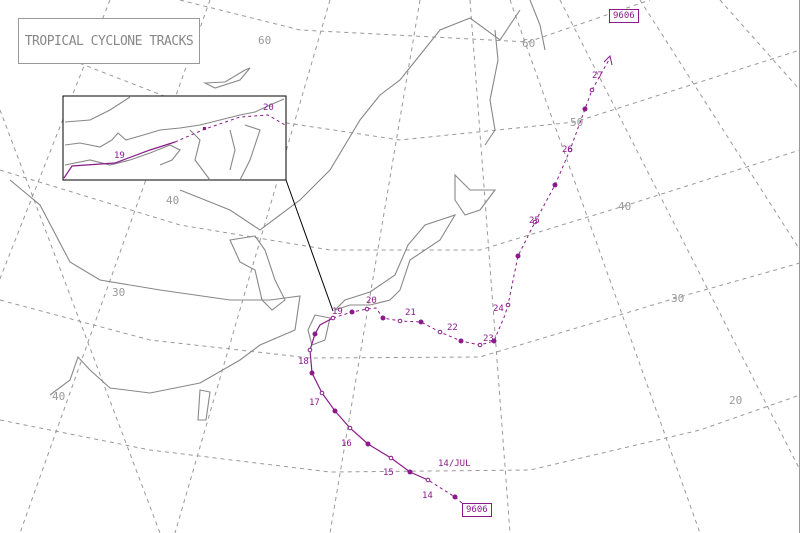  I want to click on day-label: 18, so click(303, 362).